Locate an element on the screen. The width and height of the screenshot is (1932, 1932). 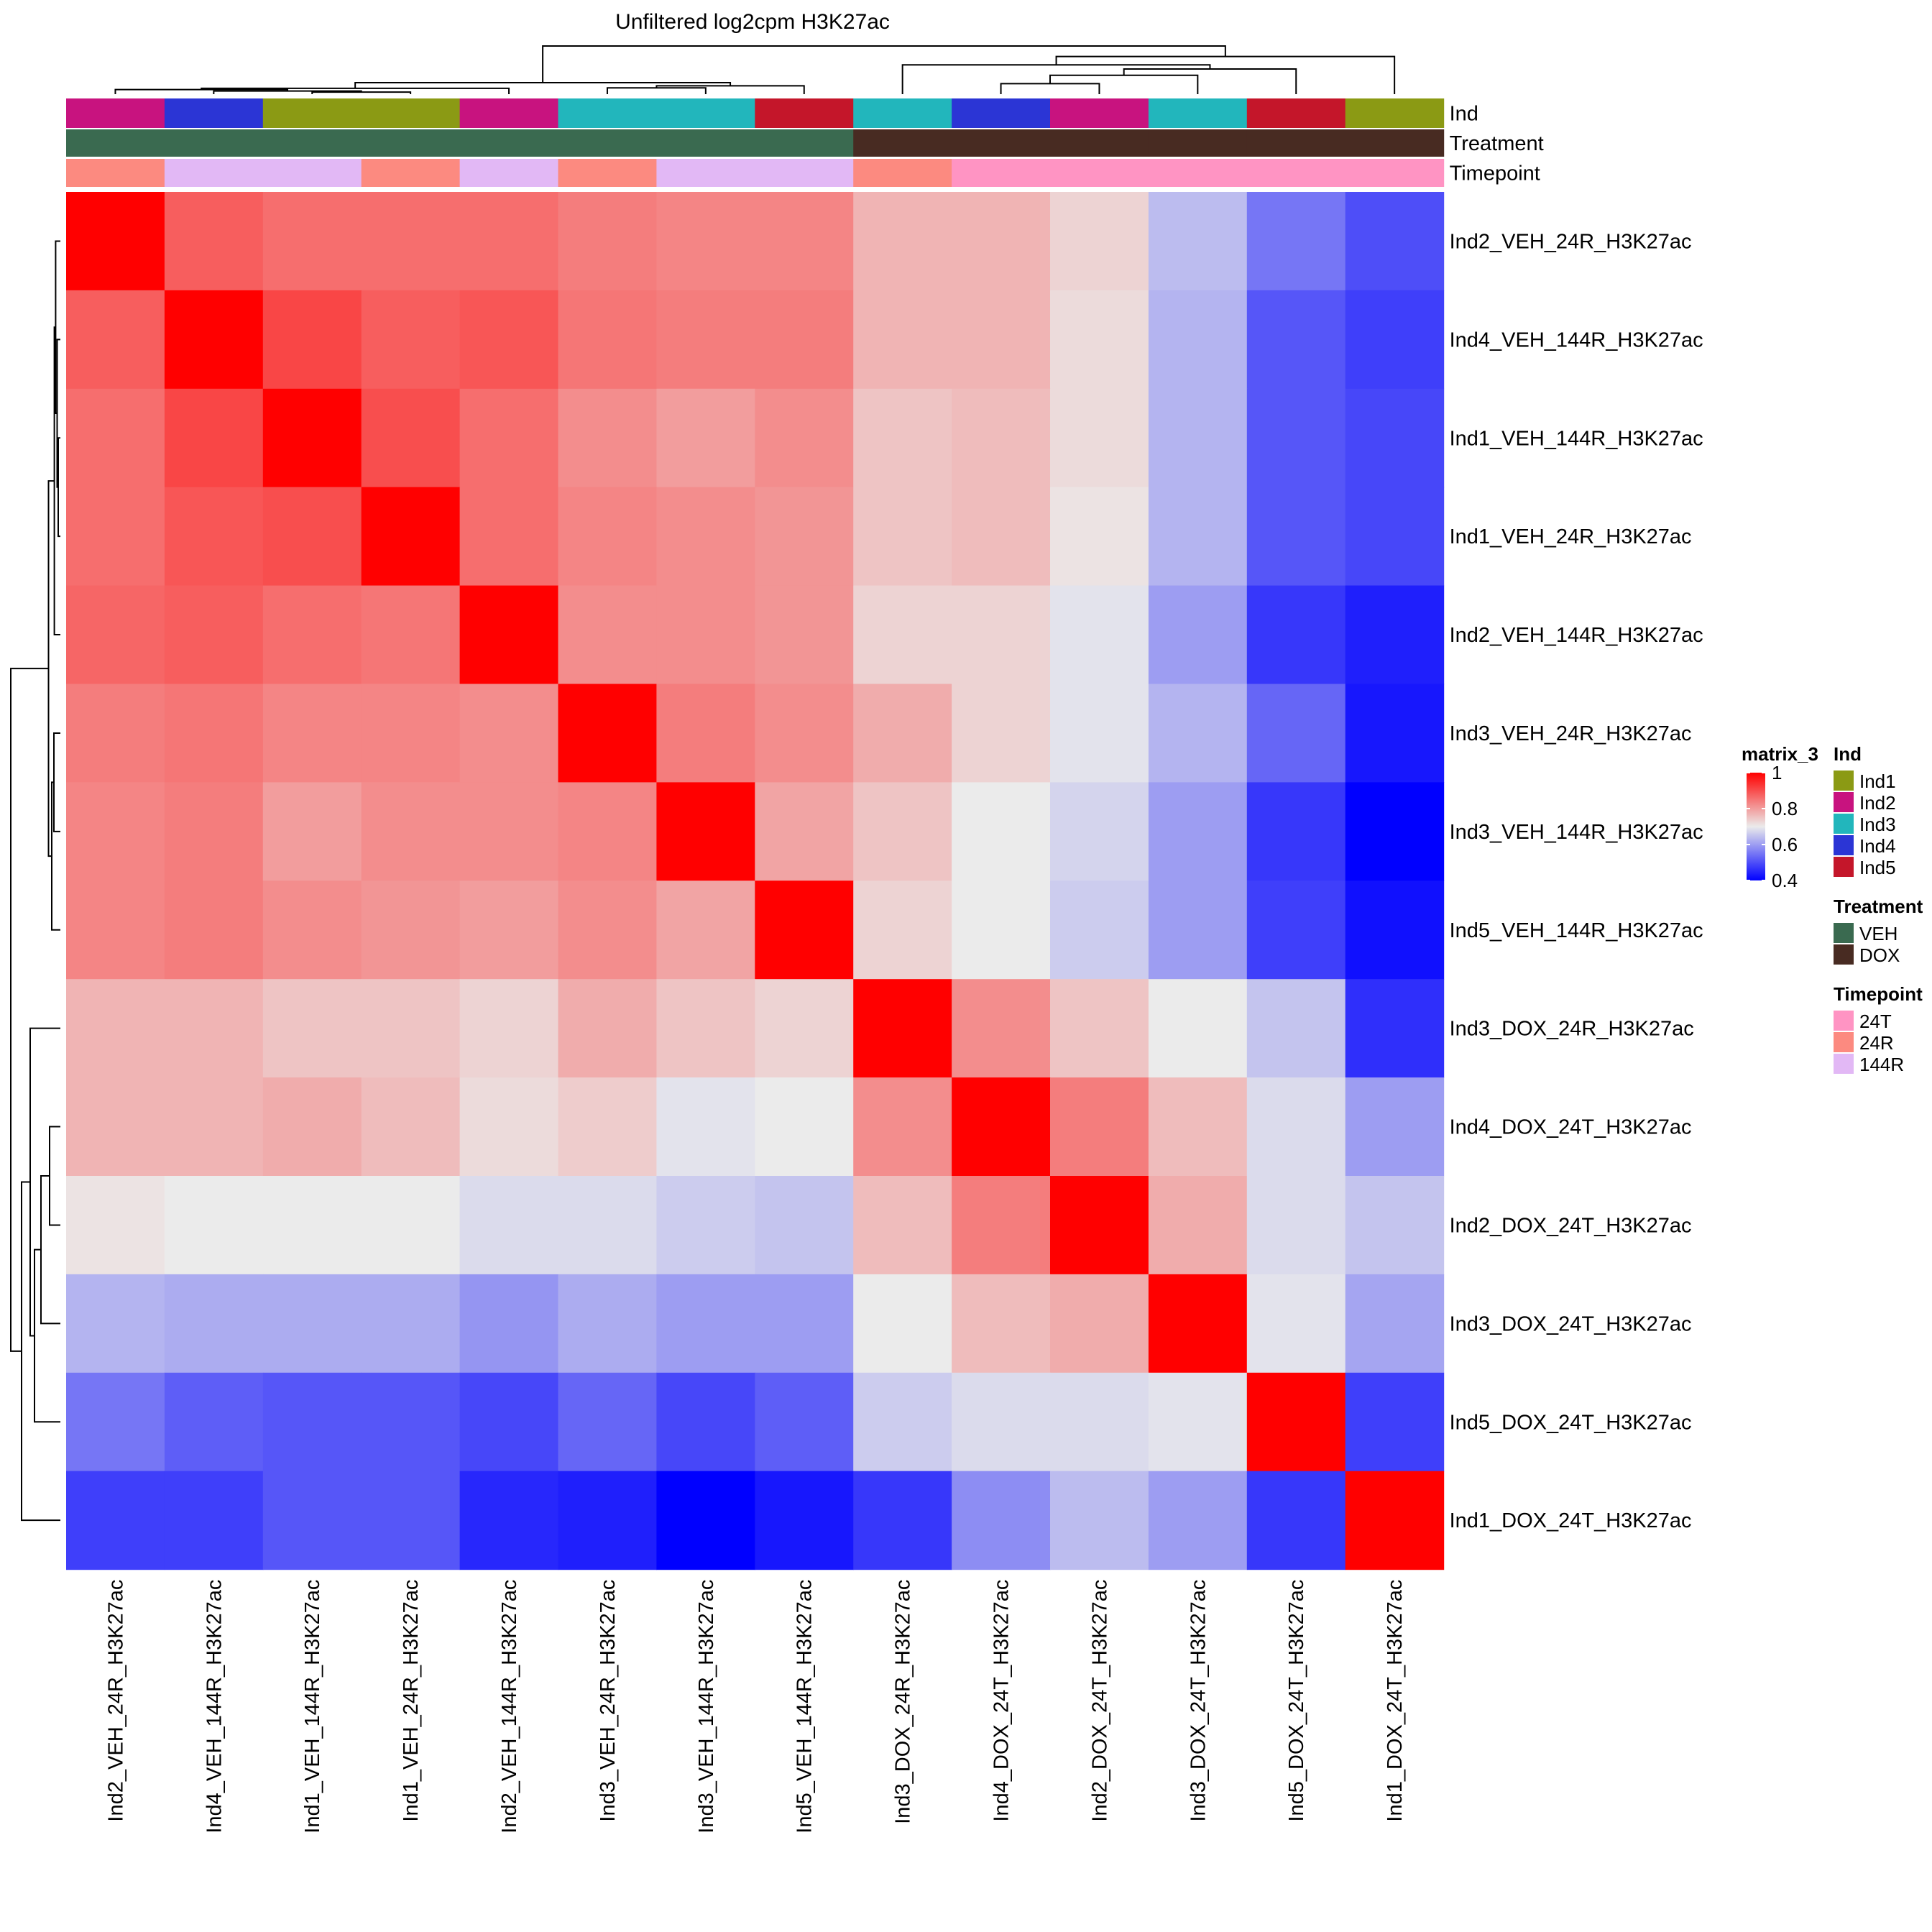
row-label: Ind2_VEH_144R_H3K27ac is located at coordinates (1576, 635).